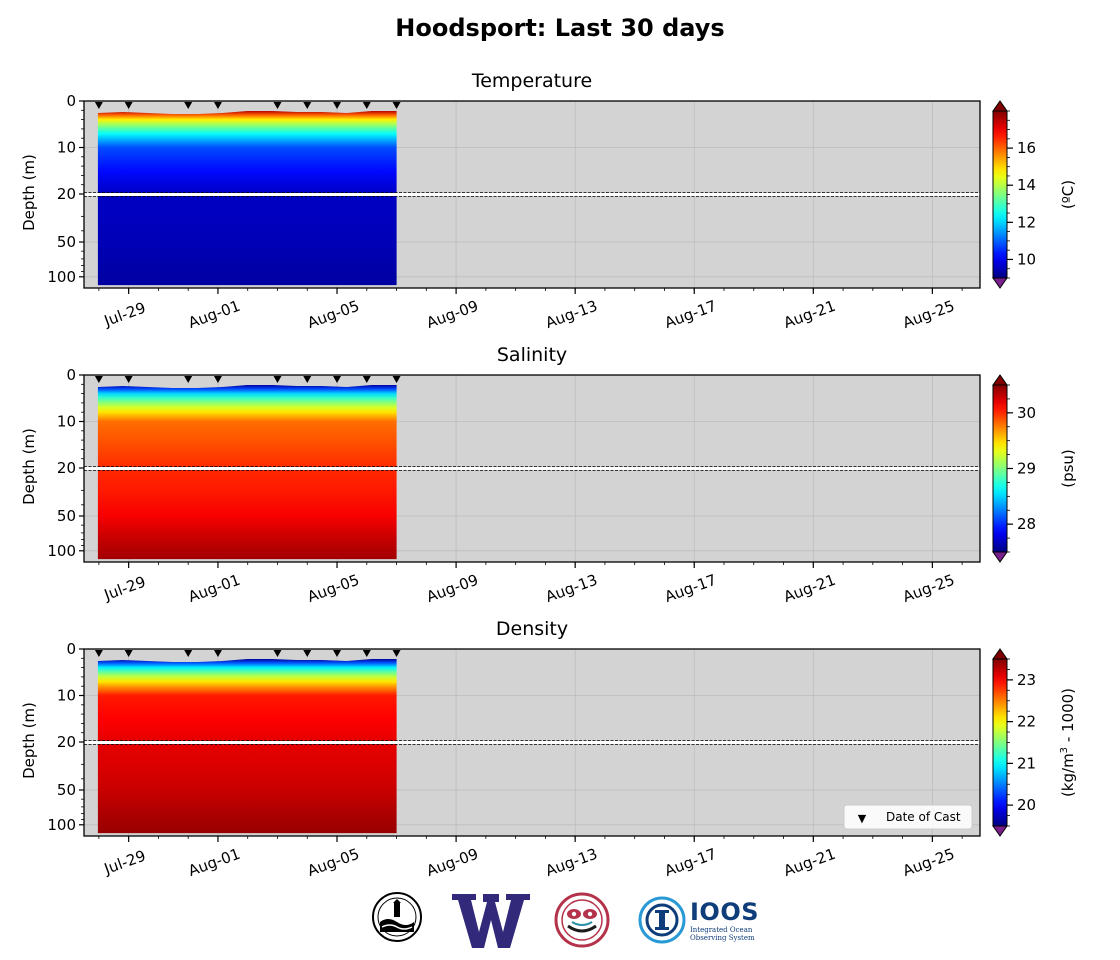 The image size is (1120, 960). What do you see at coordinates (1026, 805) in the screenshot?
I see `colorbar-tick-label: 20` at bounding box center [1026, 805].